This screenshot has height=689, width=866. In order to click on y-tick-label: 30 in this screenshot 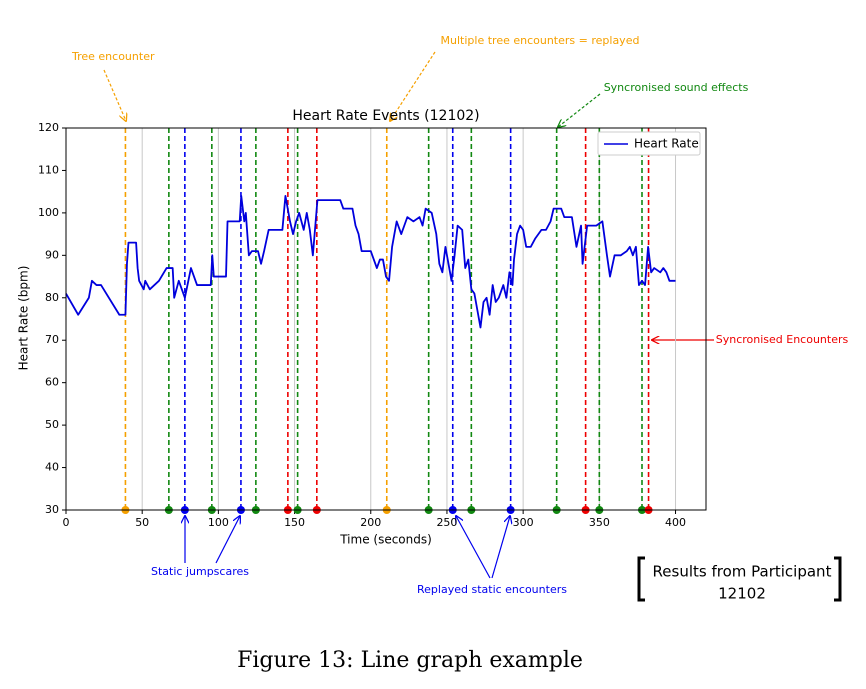, I will do `click(52, 509)`.